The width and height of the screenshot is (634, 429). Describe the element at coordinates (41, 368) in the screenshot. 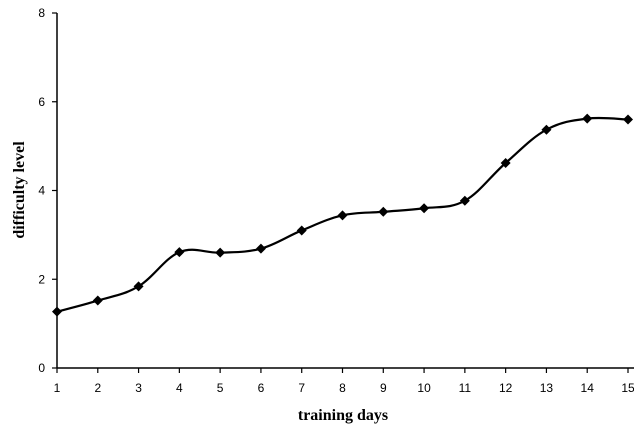

I see `y-tick-label: 0` at that location.